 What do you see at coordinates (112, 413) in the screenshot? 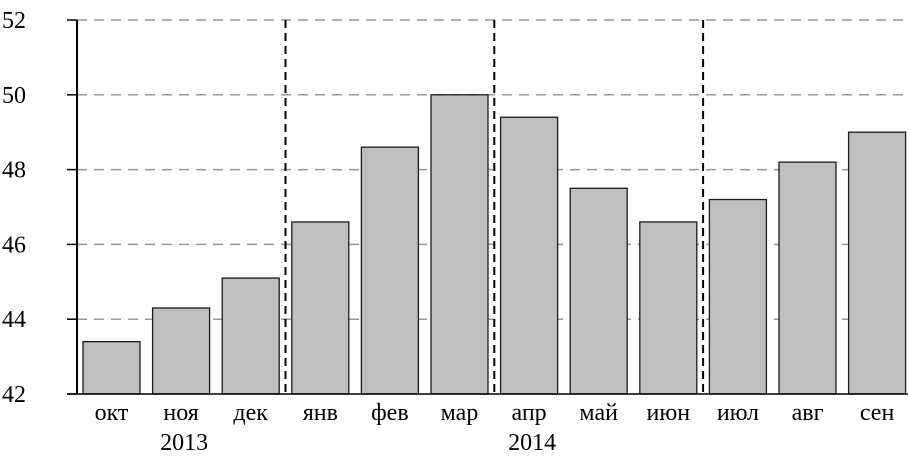
I see `x-tick-label-окт: окт` at bounding box center [112, 413].